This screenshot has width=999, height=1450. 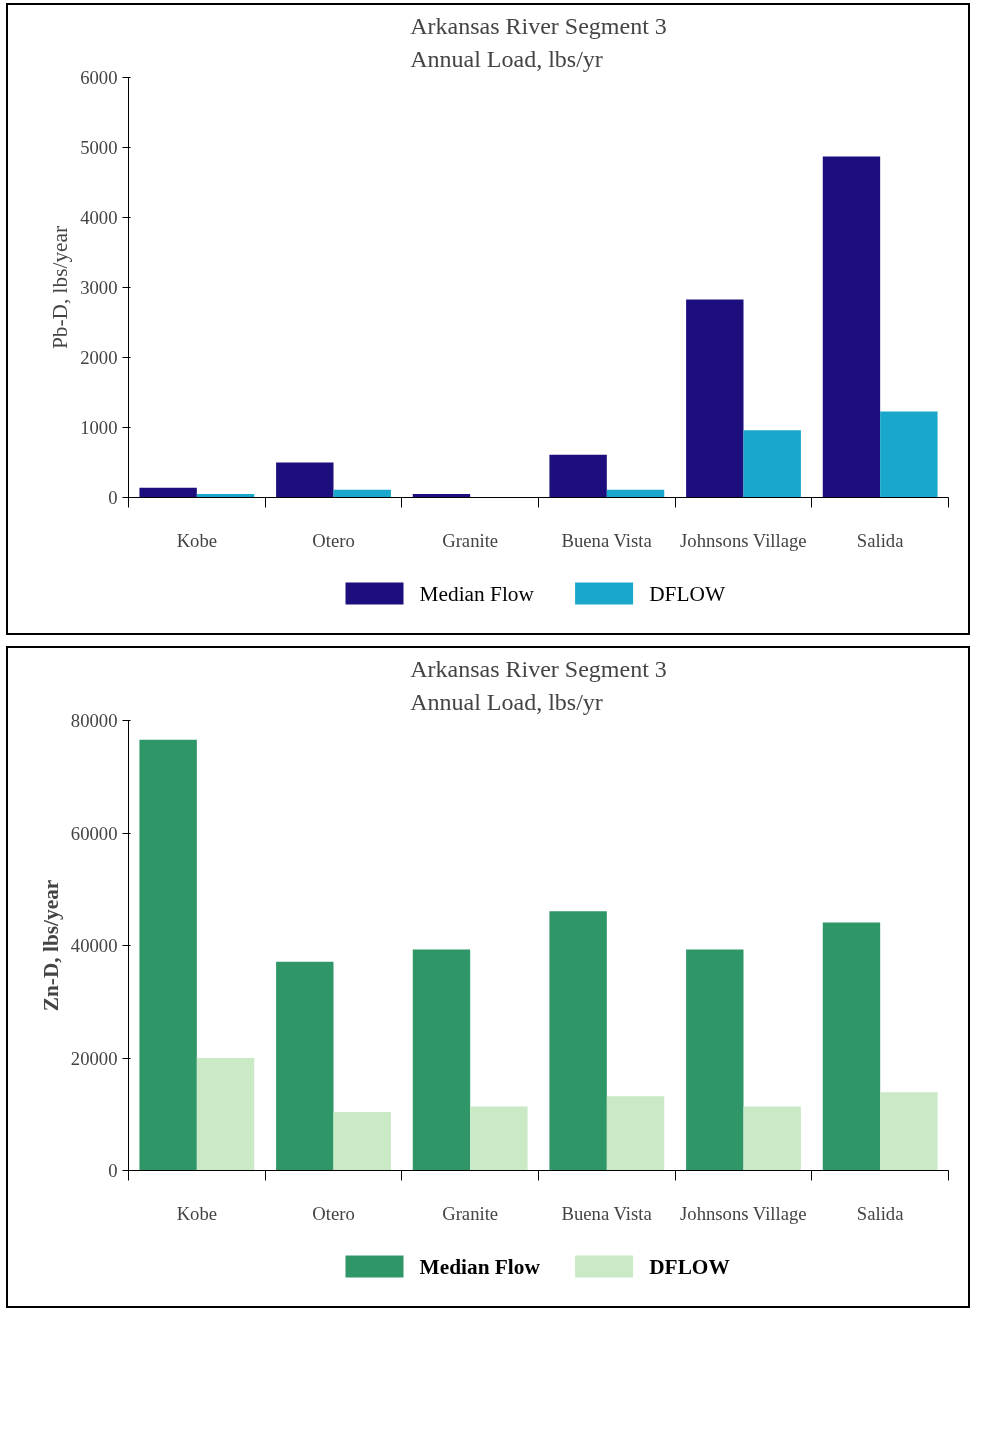 I want to click on y-tick-label: 40000, so click(x=94, y=945).